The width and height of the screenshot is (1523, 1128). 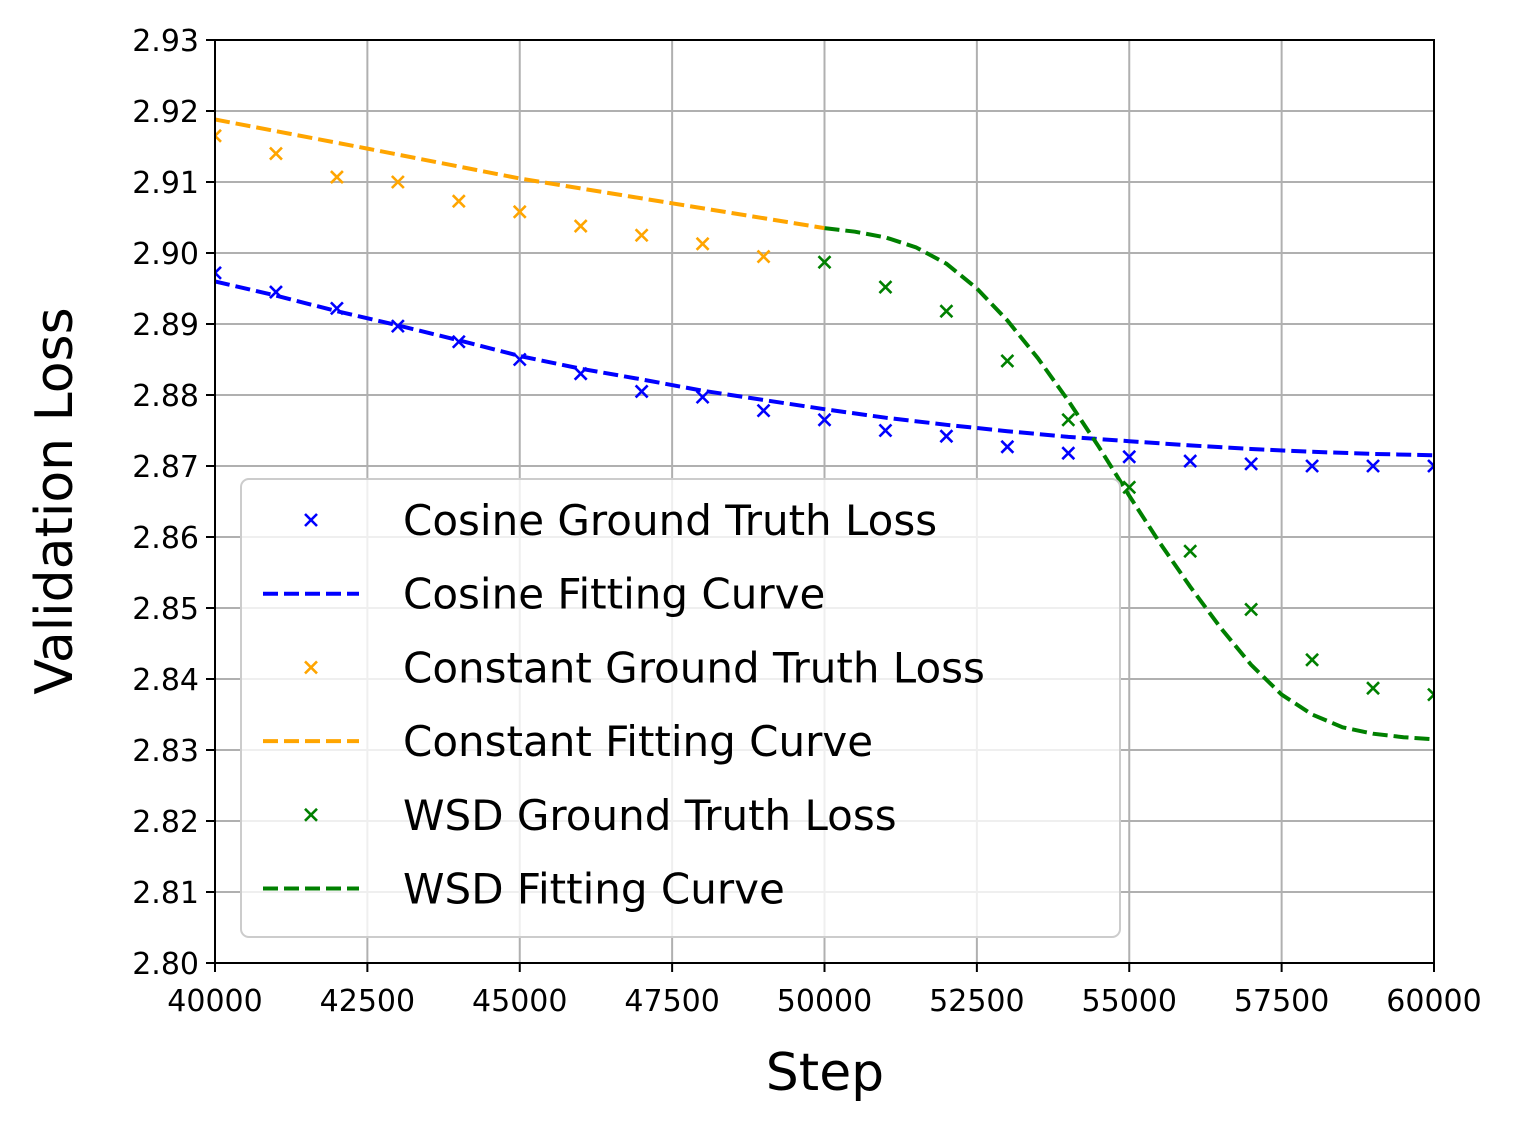 I want to click on y-axis-title: Validation Loss, so click(x=55, y=500).